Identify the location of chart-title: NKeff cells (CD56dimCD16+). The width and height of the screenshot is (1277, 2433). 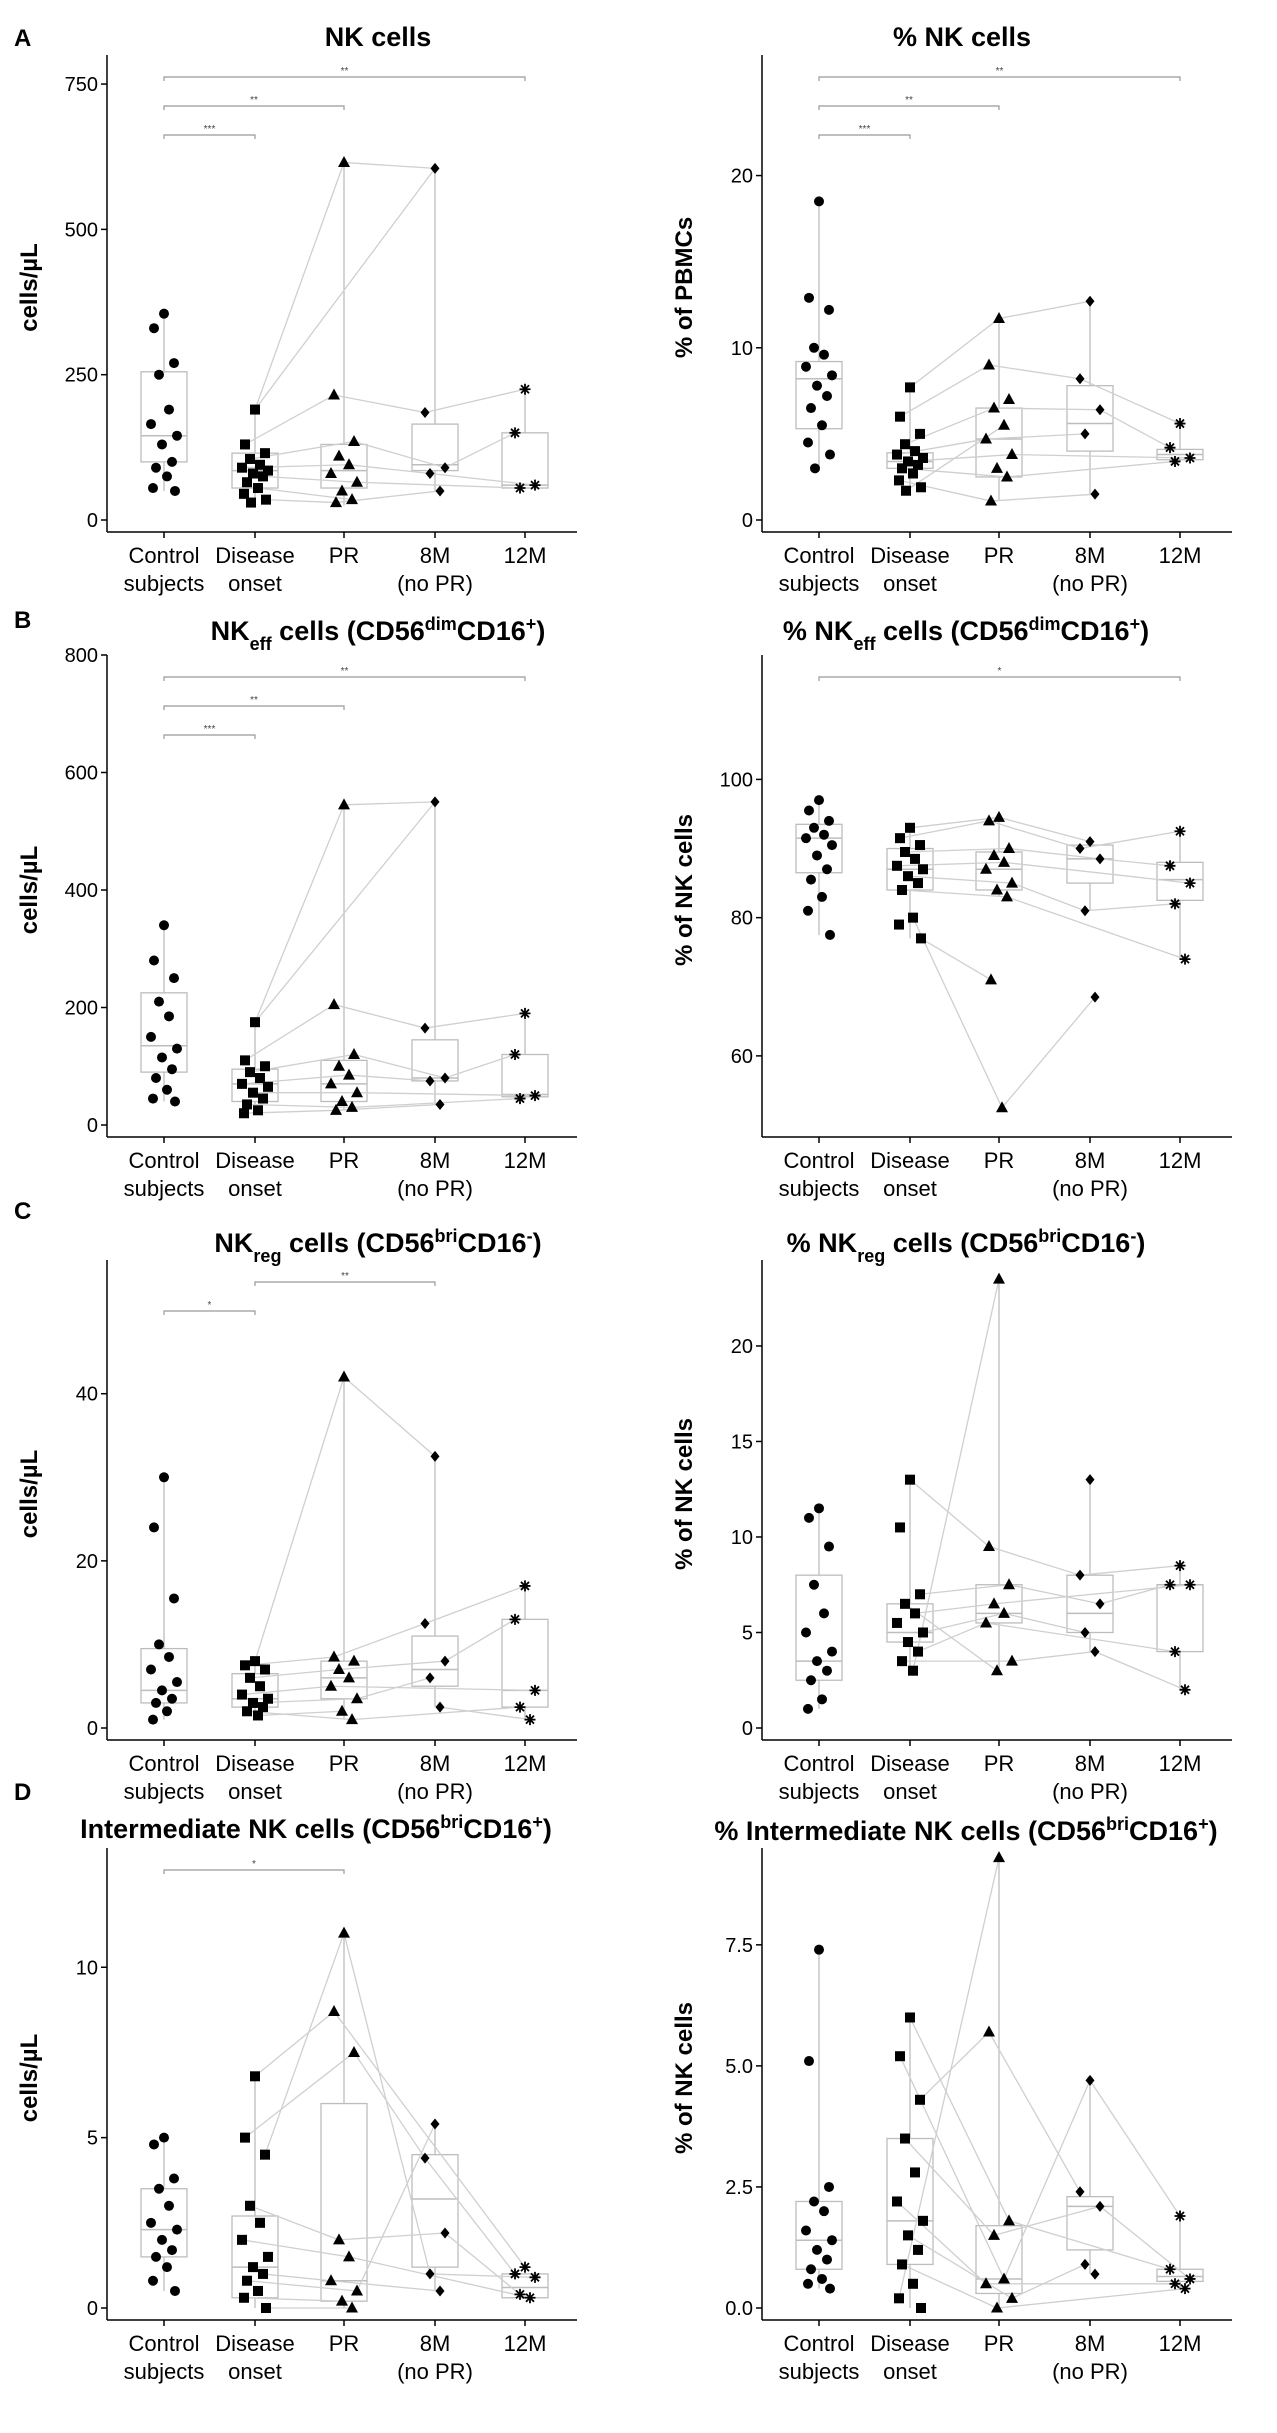
(378, 634).